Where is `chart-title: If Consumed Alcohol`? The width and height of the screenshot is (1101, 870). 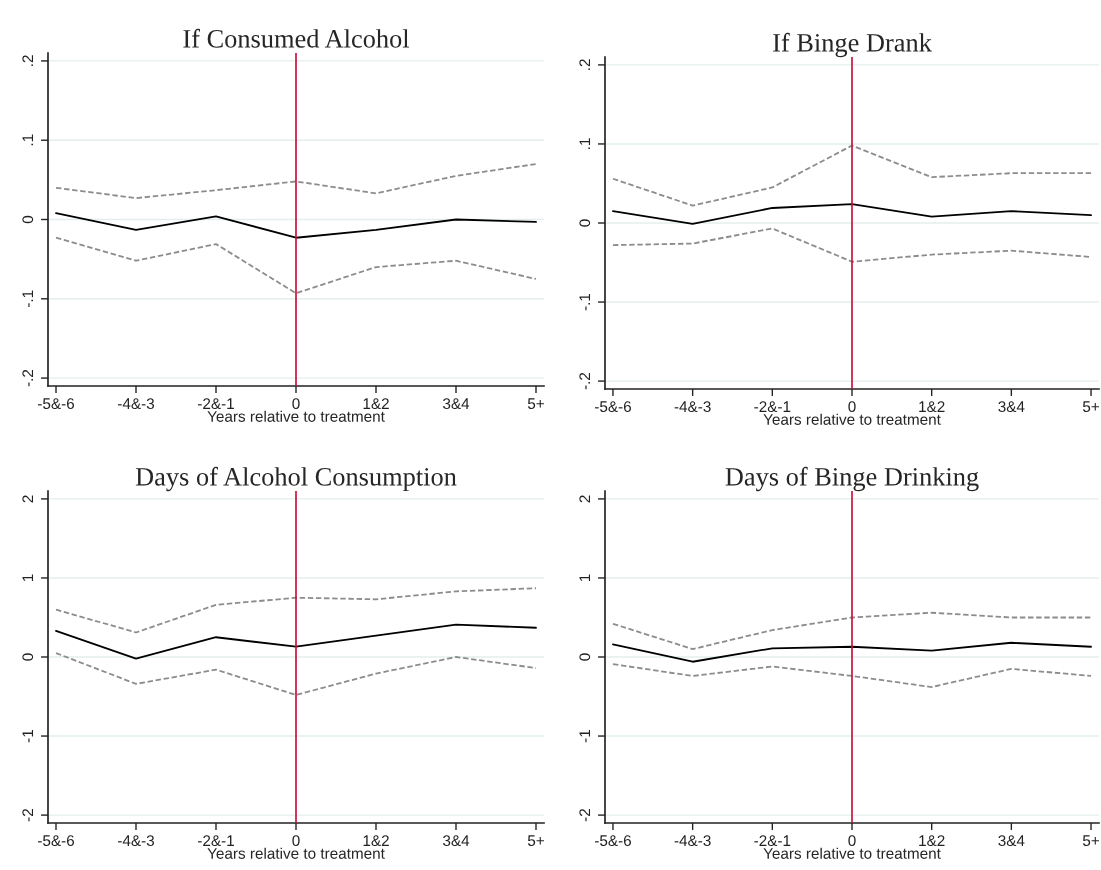
chart-title: If Consumed Alcohol is located at coordinates (296, 38).